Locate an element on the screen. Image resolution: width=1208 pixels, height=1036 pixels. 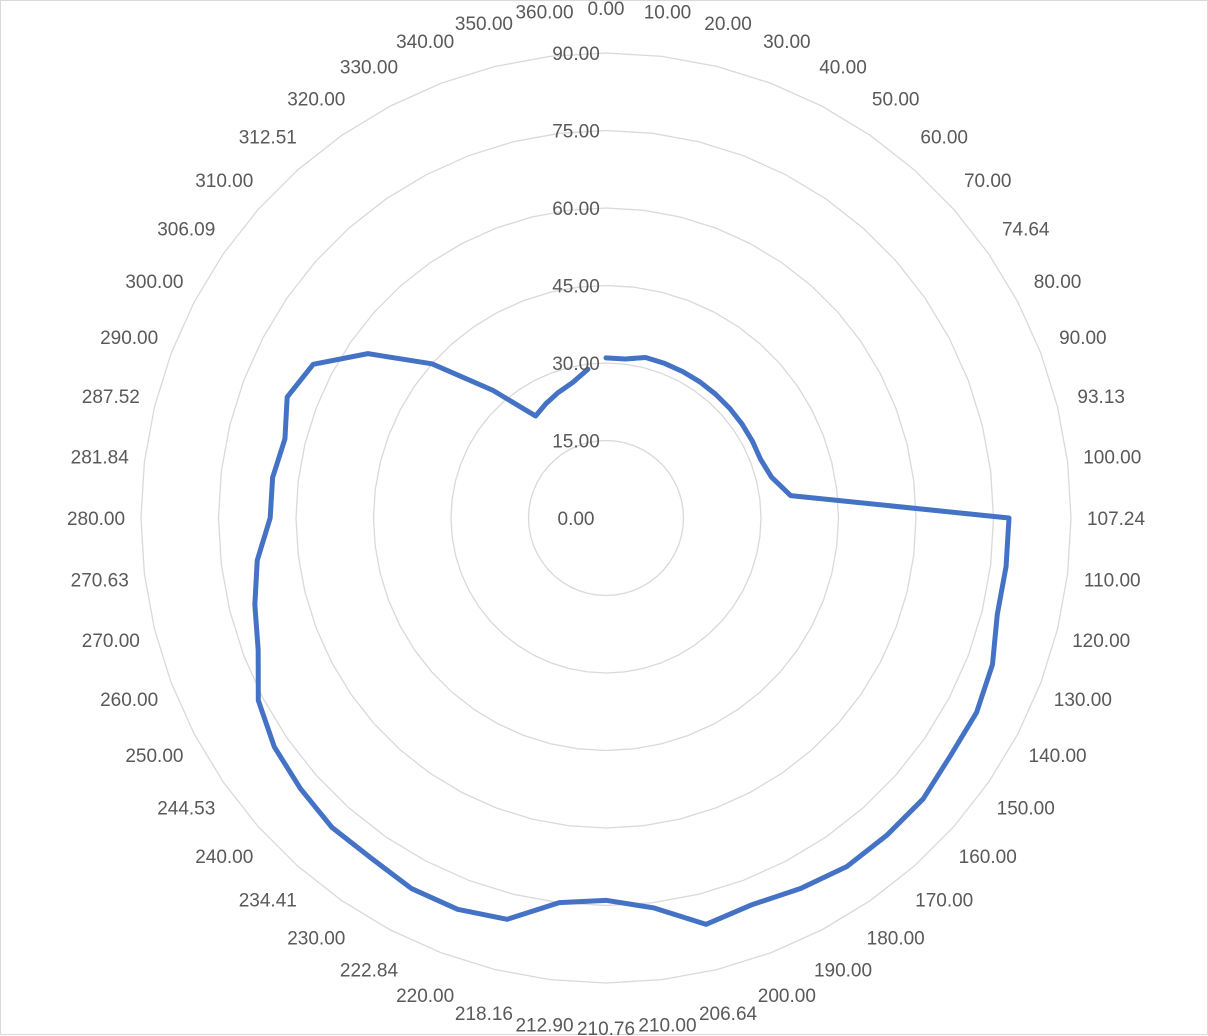
category-label: 244.53 is located at coordinates (186, 809).